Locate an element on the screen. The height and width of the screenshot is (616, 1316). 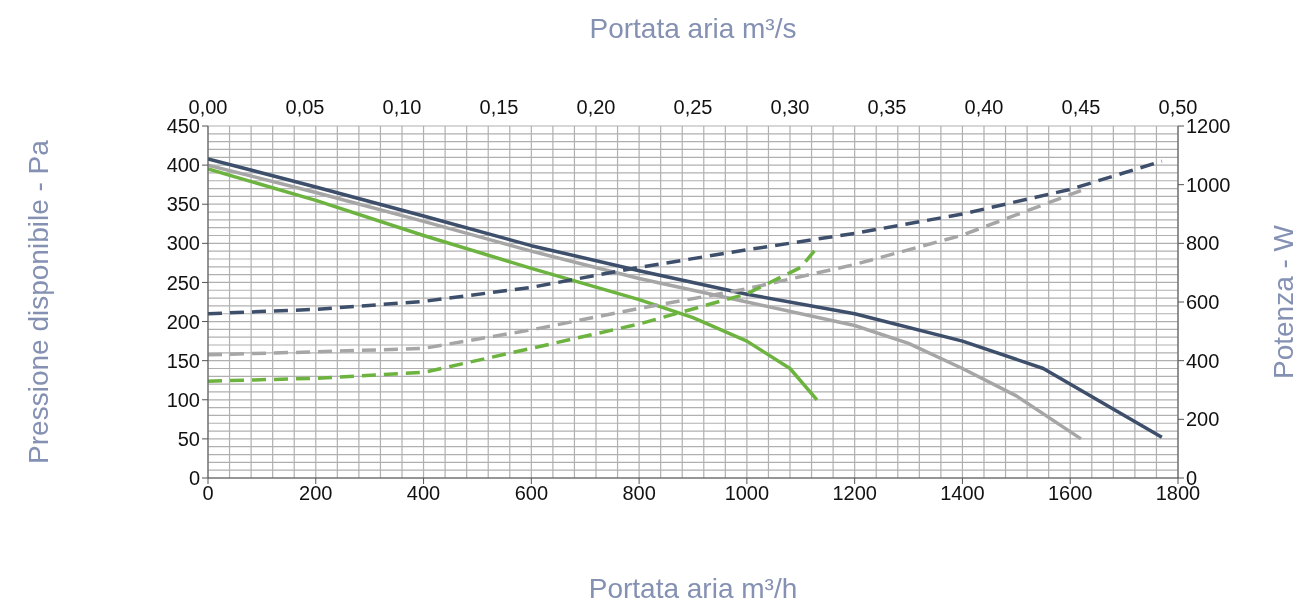
x2-tick-label: 0,35 is located at coordinates (887, 107).